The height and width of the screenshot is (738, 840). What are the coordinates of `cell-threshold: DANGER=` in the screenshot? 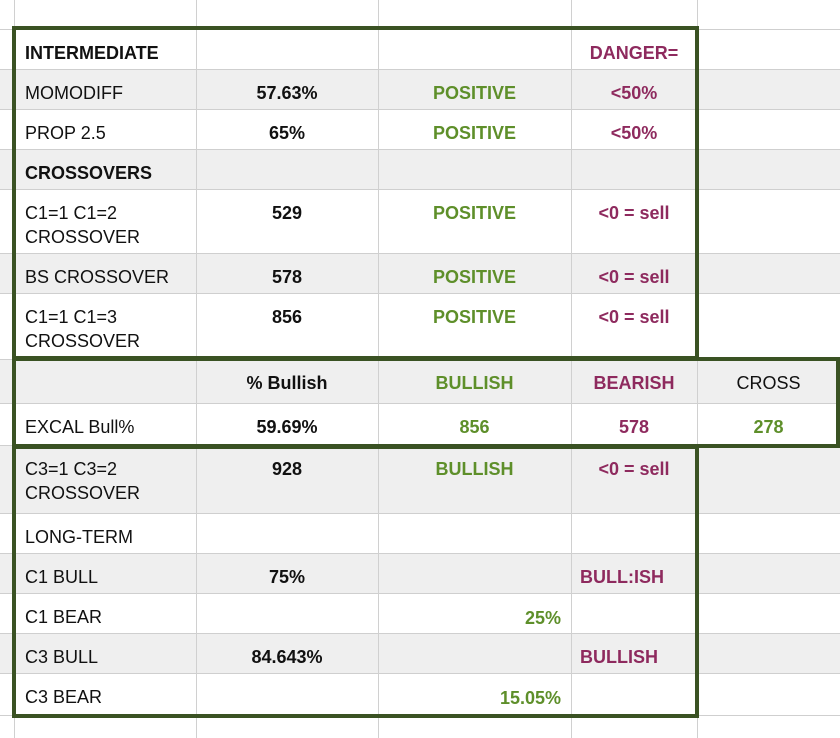 It's located at (634, 53).